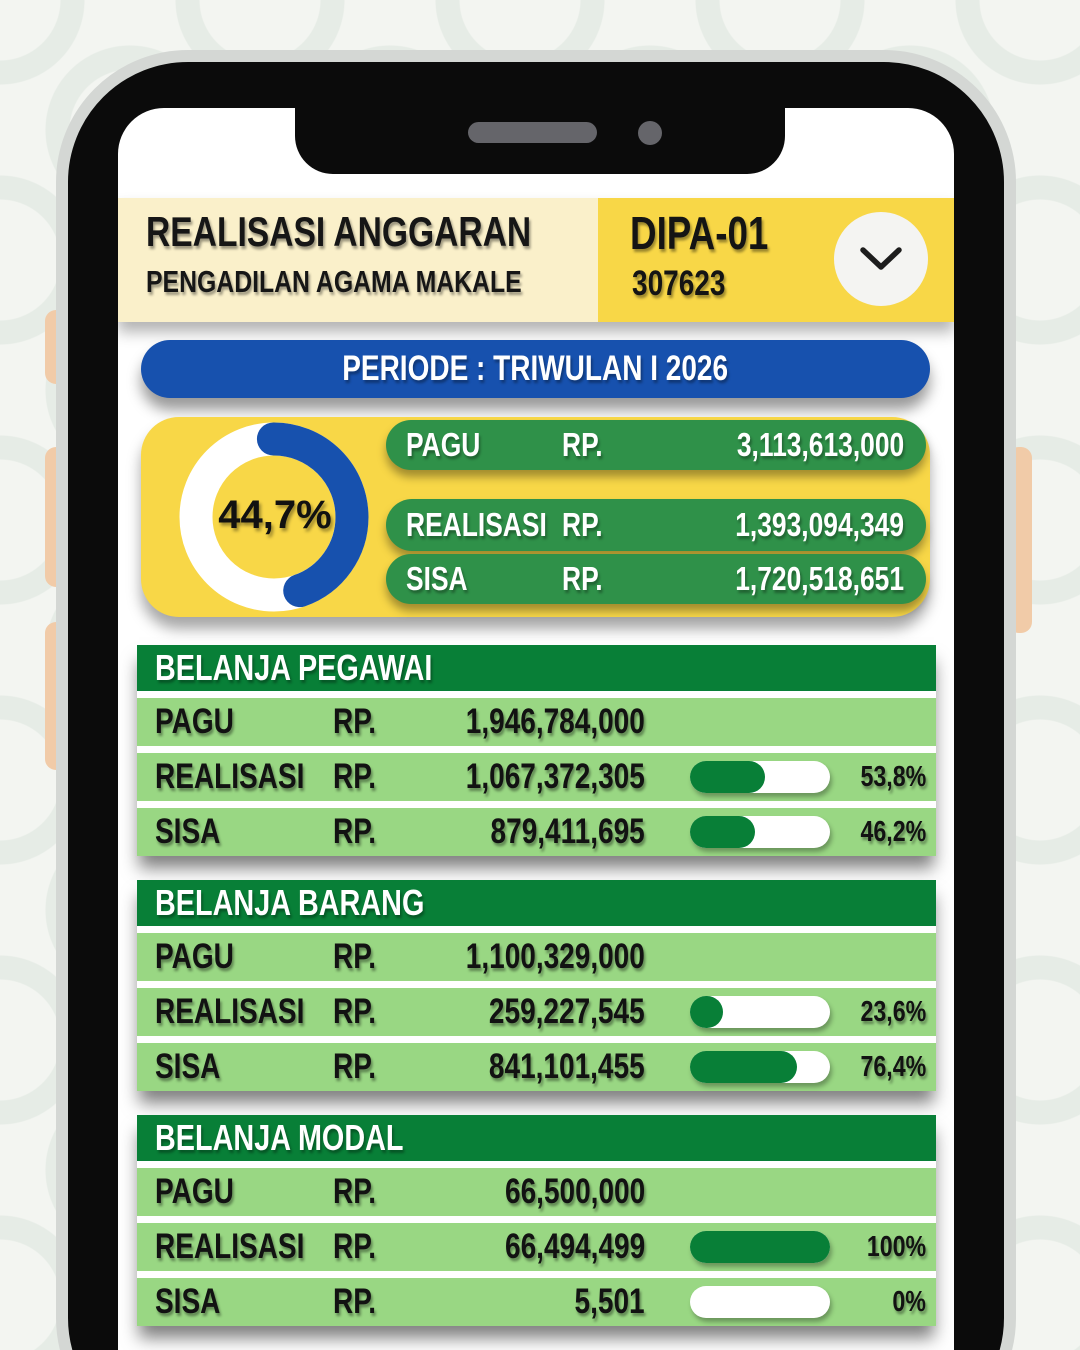 The height and width of the screenshot is (1350, 1080). Describe the element at coordinates (893, 776) in the screenshot. I see `percent-label: 53,8%` at that location.